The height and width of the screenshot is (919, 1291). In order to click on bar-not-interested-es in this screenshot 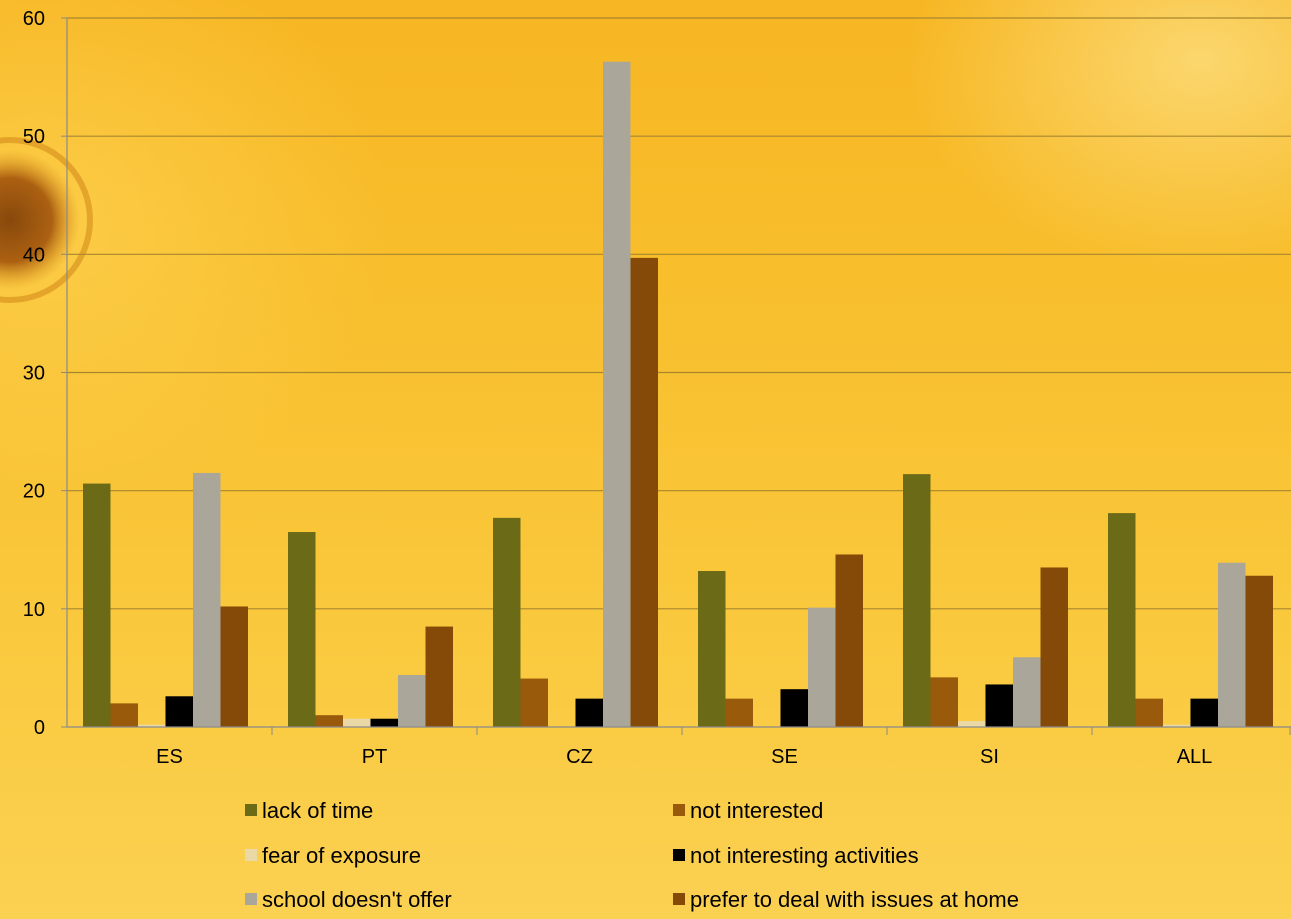, I will do `click(124, 715)`.